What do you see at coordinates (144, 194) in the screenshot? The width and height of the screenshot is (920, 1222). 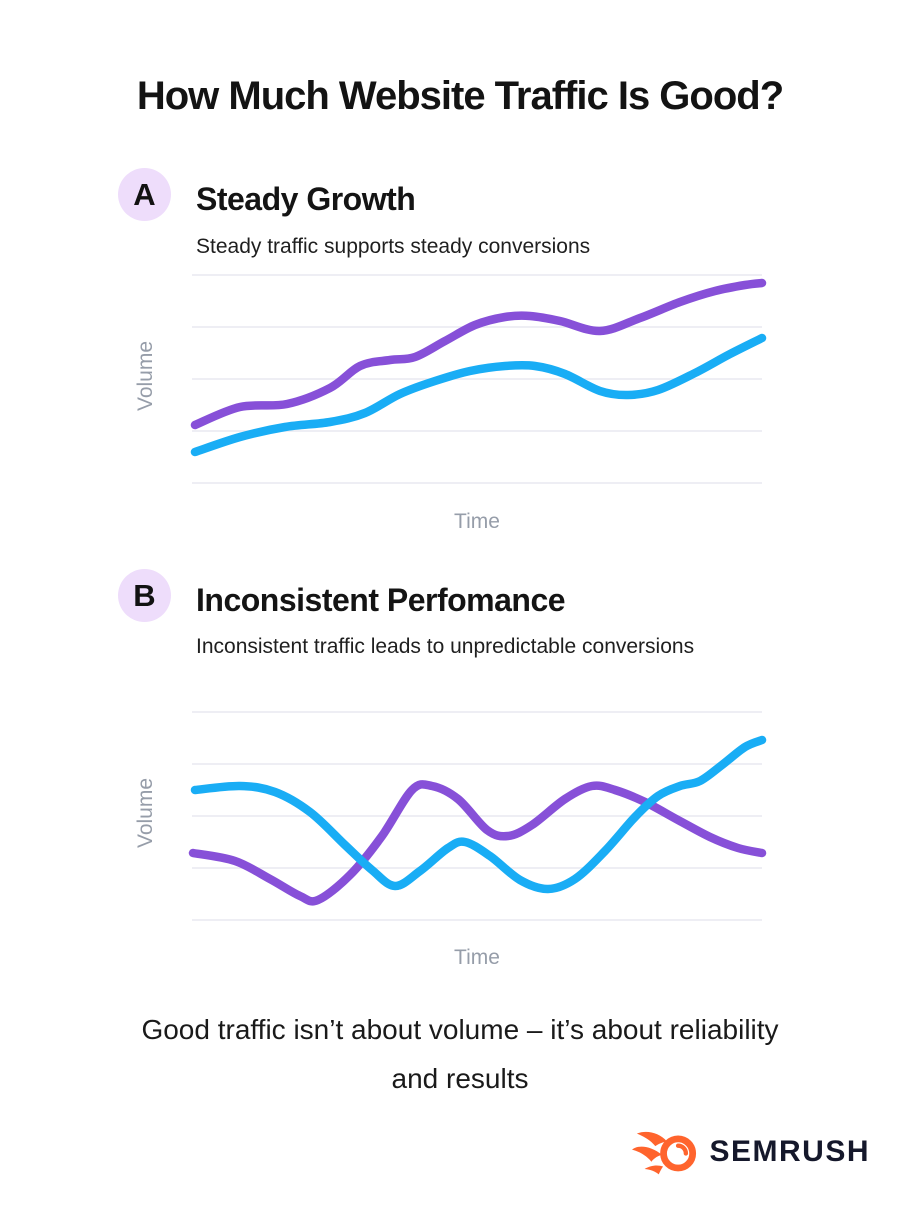 I see `section-a-badge: A` at bounding box center [144, 194].